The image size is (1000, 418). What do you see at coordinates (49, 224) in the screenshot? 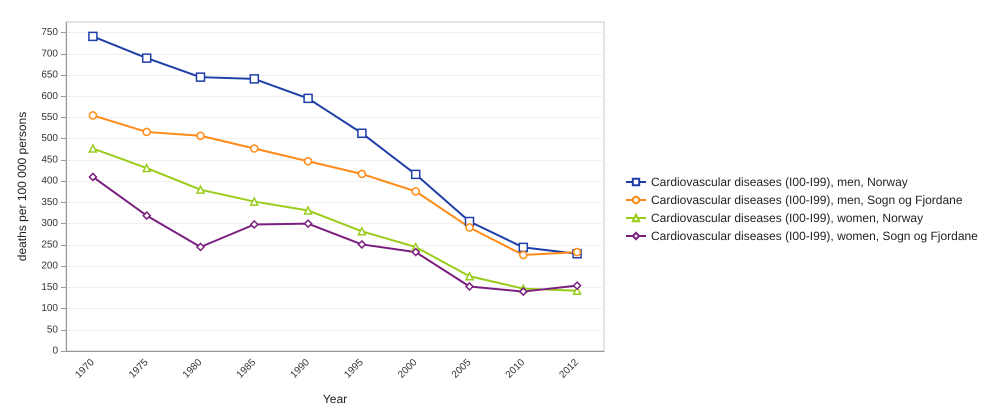
I see `y-tick-label: 300` at bounding box center [49, 224].